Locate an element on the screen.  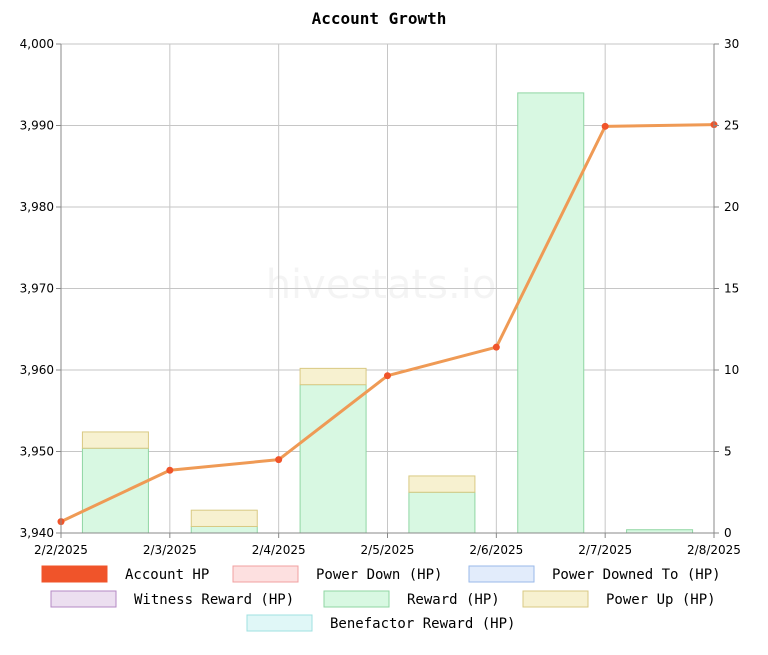
legend-label: Account HP is located at coordinates (167, 575).